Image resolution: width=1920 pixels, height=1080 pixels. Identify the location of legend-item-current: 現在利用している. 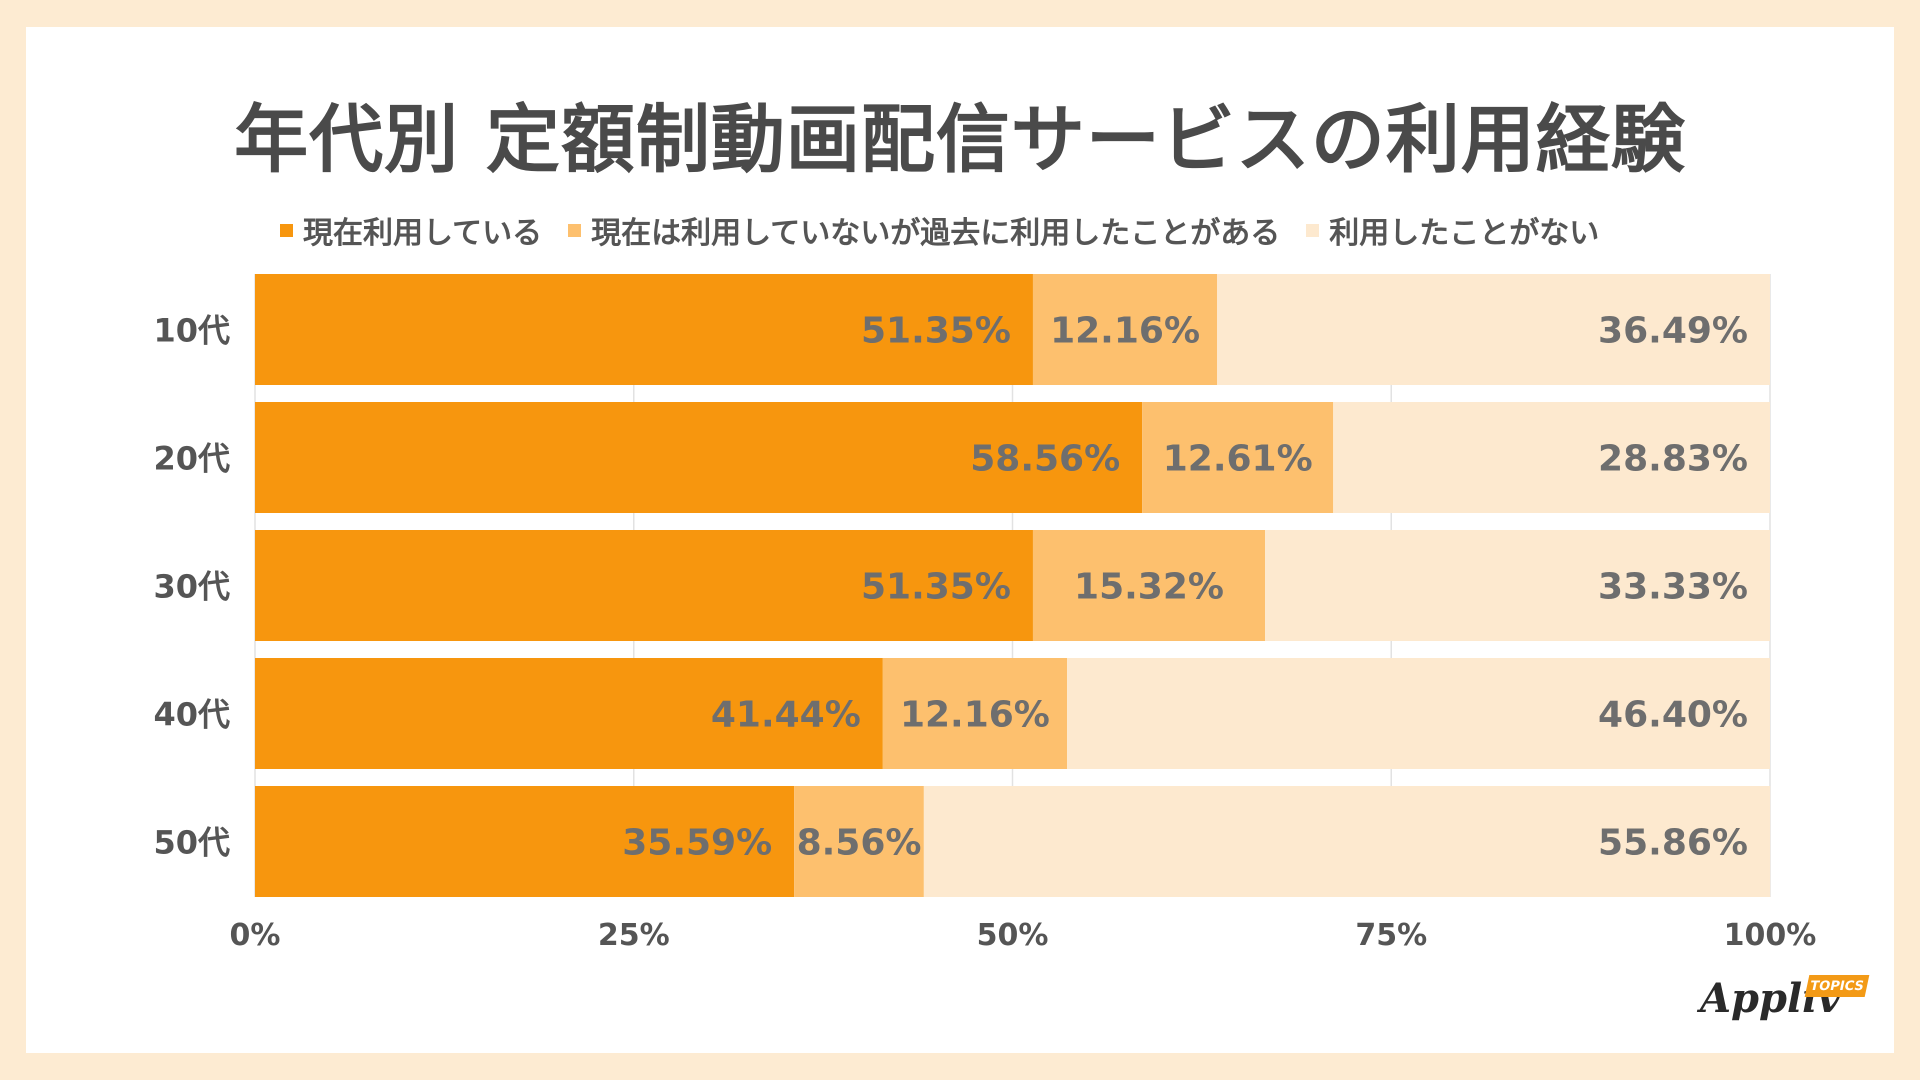
(411, 230).